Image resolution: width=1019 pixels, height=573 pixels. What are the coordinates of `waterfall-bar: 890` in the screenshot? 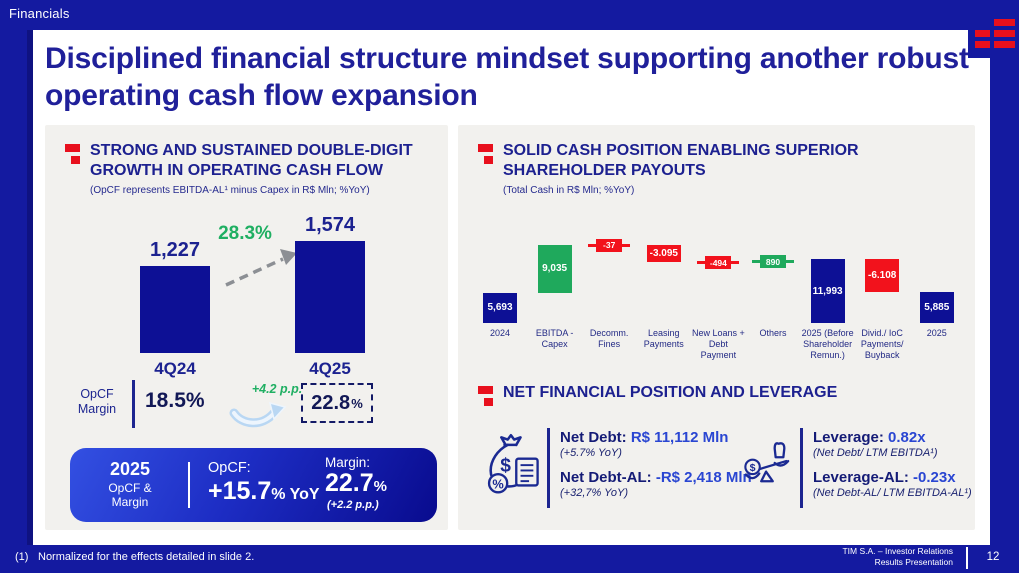 It's located at (773, 262).